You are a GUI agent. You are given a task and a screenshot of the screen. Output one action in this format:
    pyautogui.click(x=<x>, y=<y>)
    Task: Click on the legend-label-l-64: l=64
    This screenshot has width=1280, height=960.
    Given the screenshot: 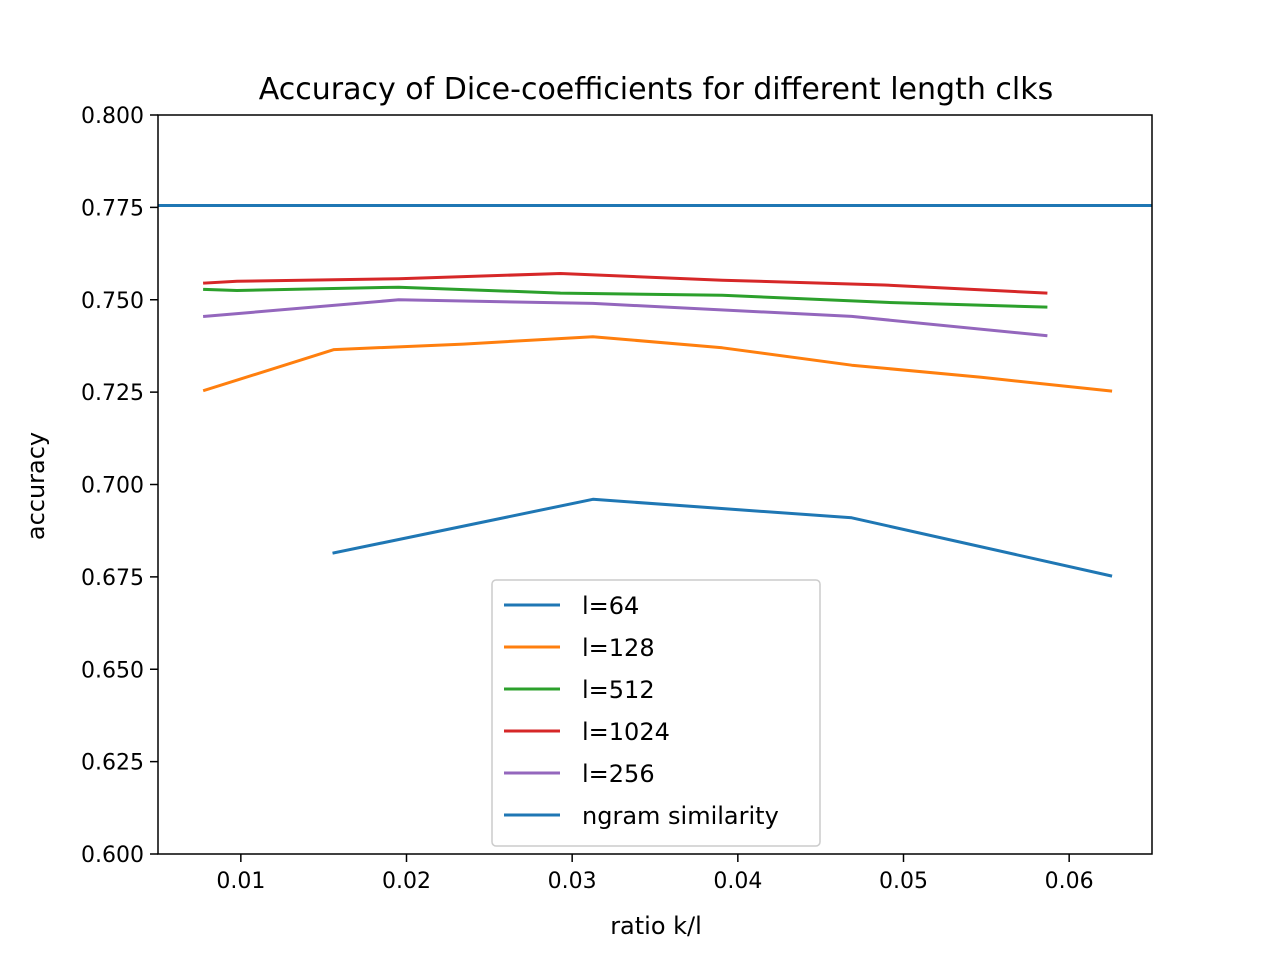 What is the action you would take?
    pyautogui.click(x=610, y=606)
    